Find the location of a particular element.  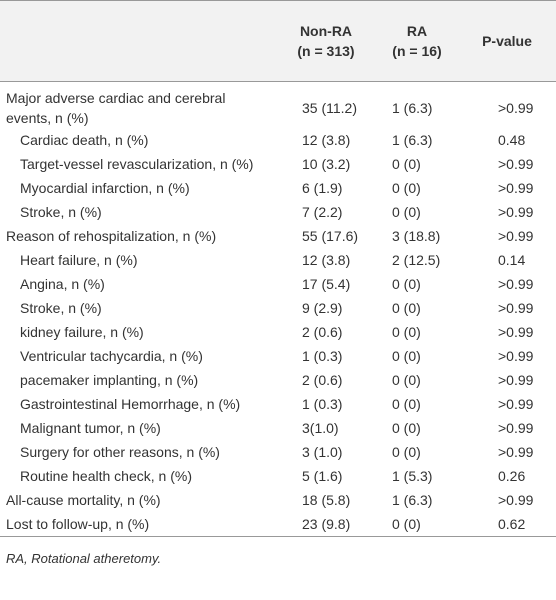

cell: 3 (1.0) is located at coordinates (322, 452).